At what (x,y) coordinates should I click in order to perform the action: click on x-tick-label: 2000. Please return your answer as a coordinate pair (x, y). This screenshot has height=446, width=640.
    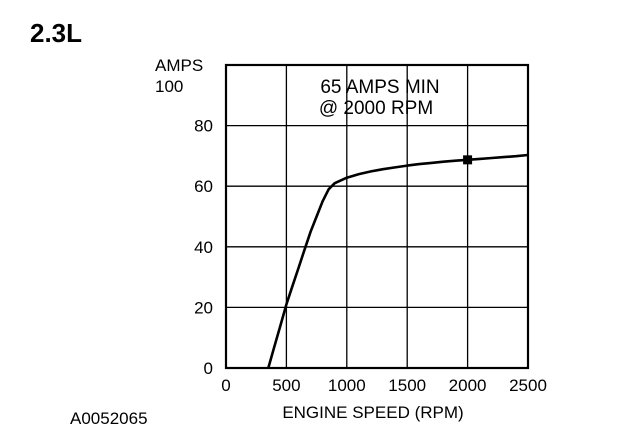
    Looking at the image, I should click on (468, 385).